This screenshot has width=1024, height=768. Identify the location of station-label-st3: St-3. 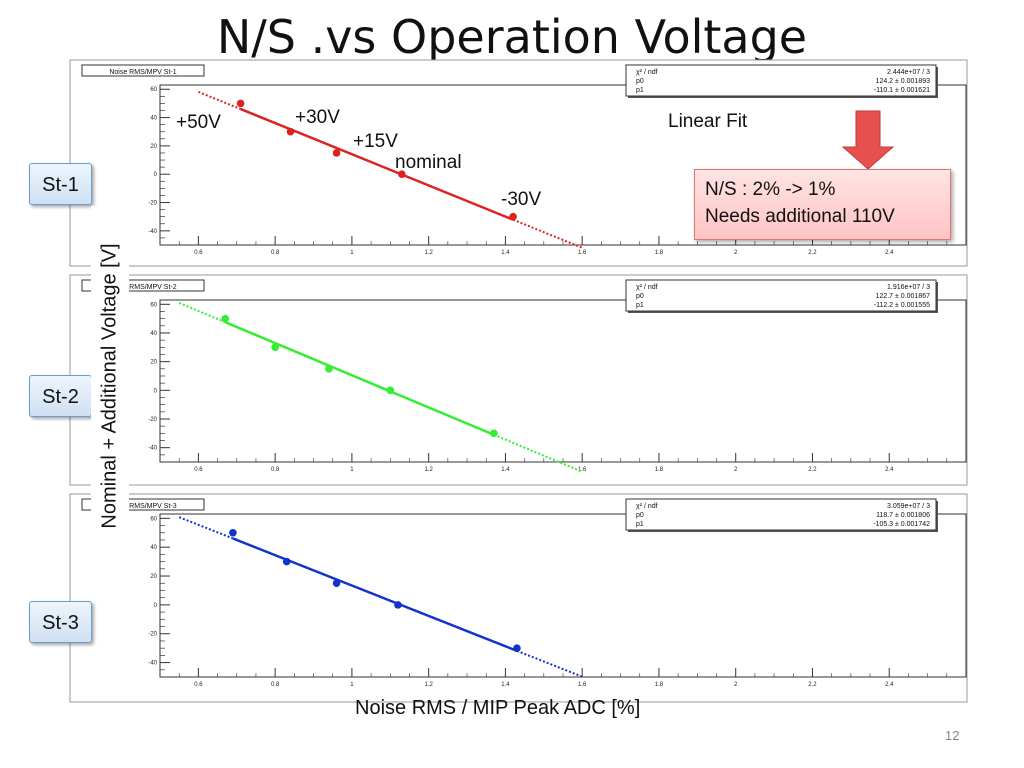
(60, 622).